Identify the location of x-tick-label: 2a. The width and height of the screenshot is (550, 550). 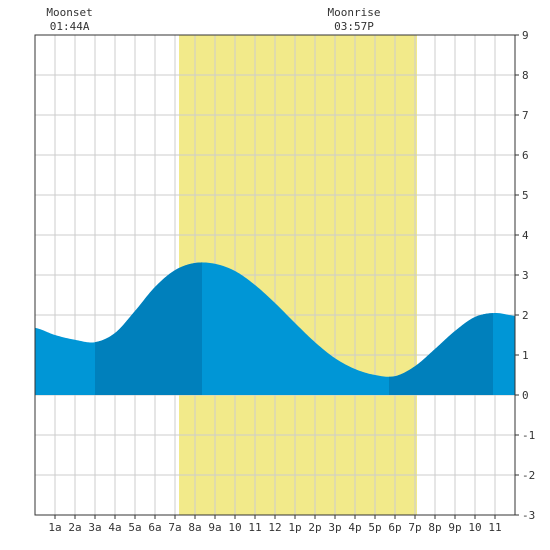
(74, 527).